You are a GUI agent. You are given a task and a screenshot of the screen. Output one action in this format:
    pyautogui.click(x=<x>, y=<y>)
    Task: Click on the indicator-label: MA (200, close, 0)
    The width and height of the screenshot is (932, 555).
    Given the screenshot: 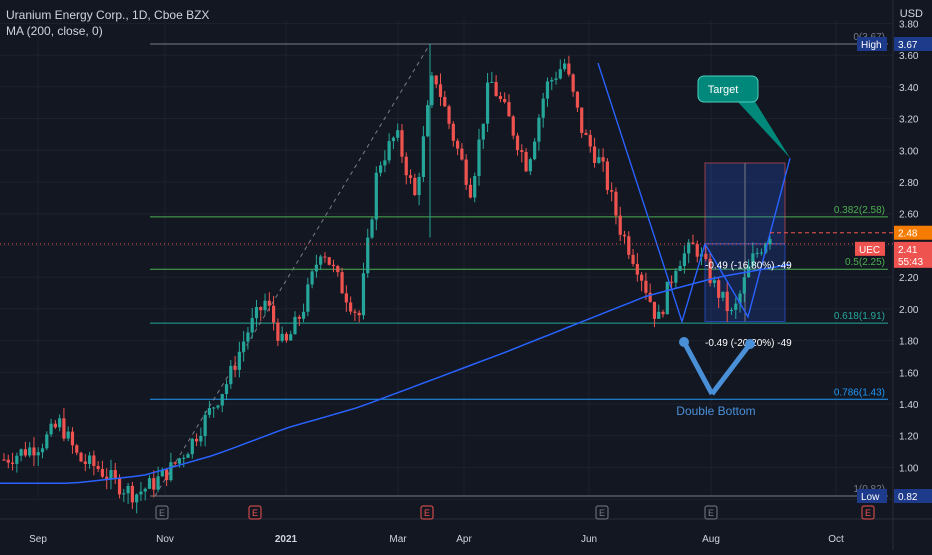 What is the action you would take?
    pyautogui.click(x=54, y=31)
    